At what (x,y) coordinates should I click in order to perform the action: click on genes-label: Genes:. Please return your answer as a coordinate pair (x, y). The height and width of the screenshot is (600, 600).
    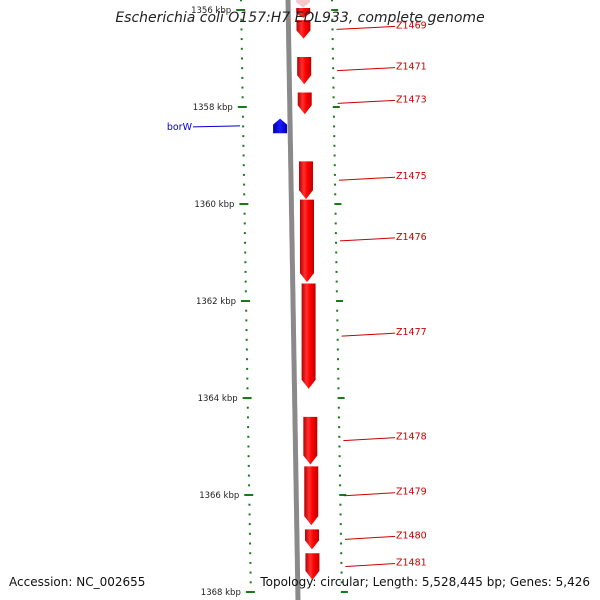
    Looking at the image, I should click on (530, 582).